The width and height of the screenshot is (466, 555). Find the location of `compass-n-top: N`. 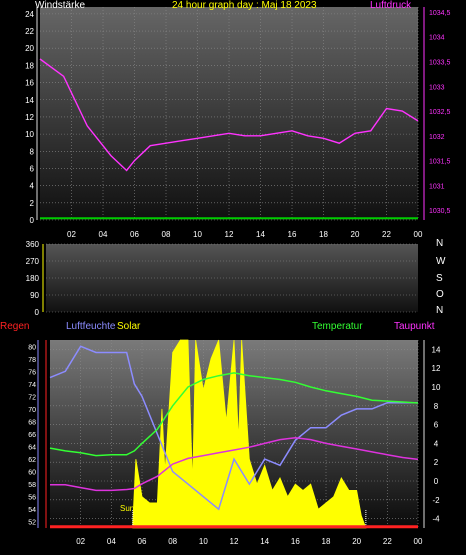

compass-n-top: N is located at coordinates (440, 243).